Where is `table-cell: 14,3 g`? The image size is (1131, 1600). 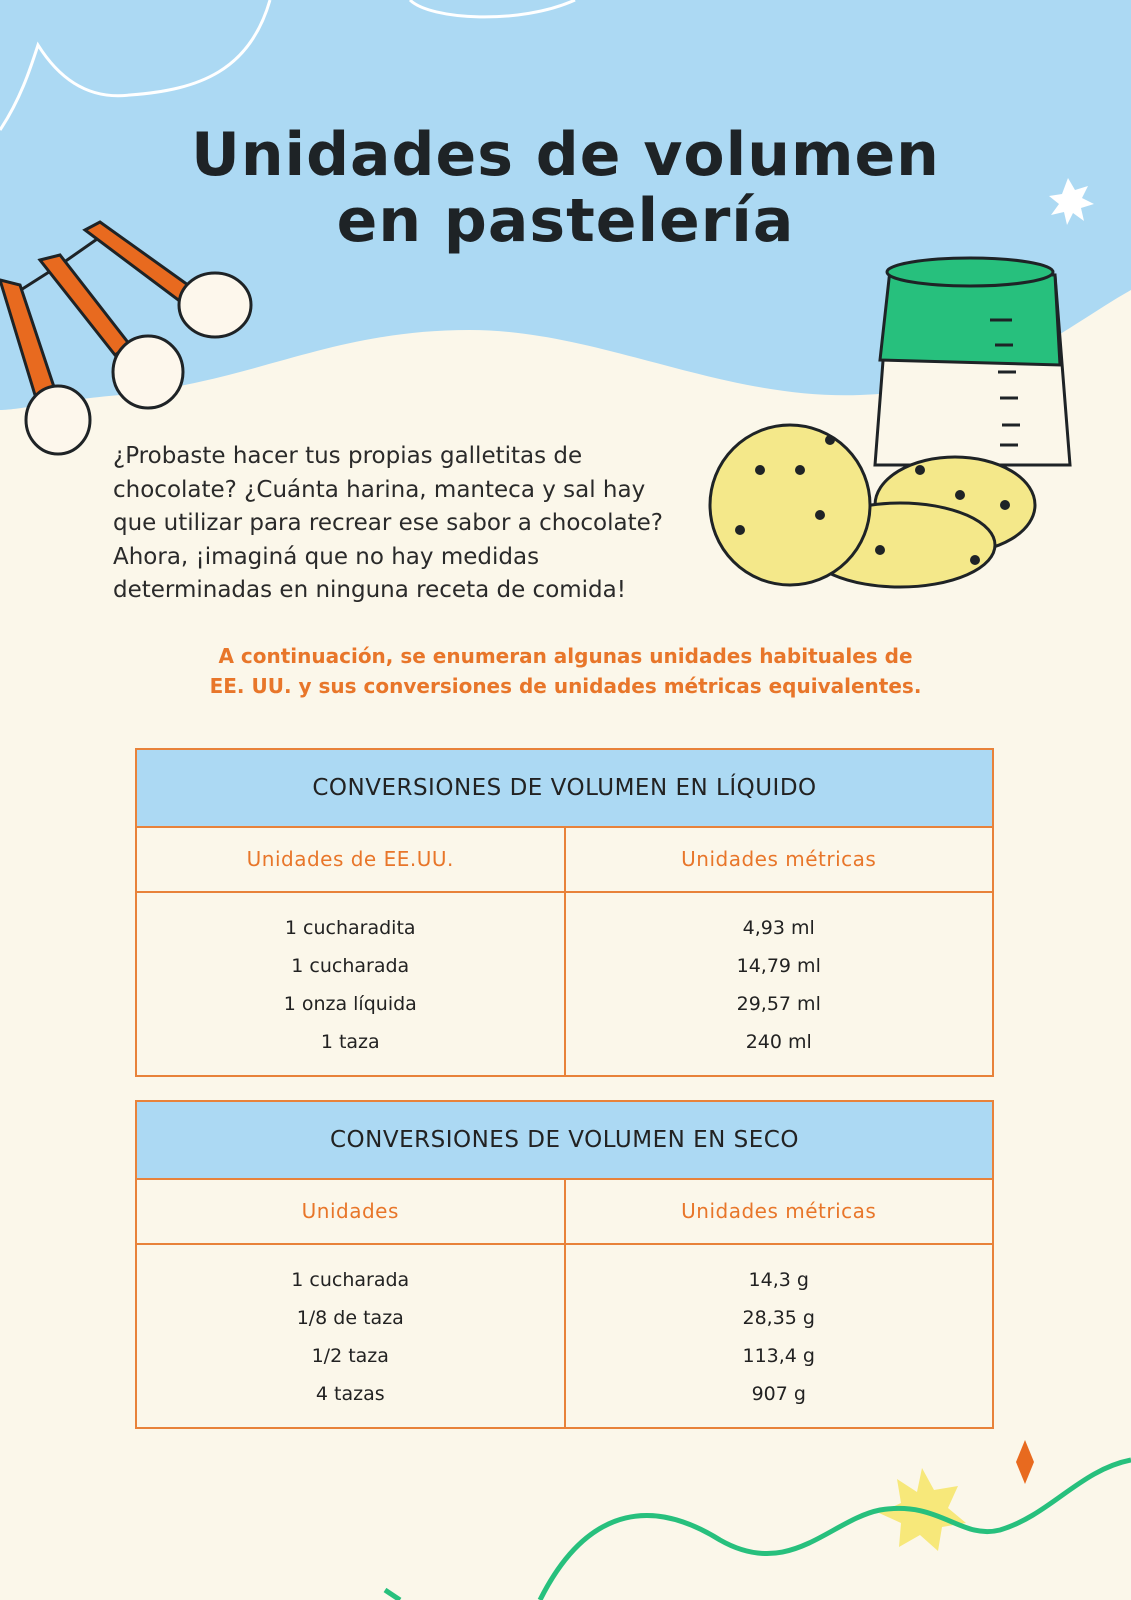
table-cell: 14,3 g is located at coordinates (778, 1280).